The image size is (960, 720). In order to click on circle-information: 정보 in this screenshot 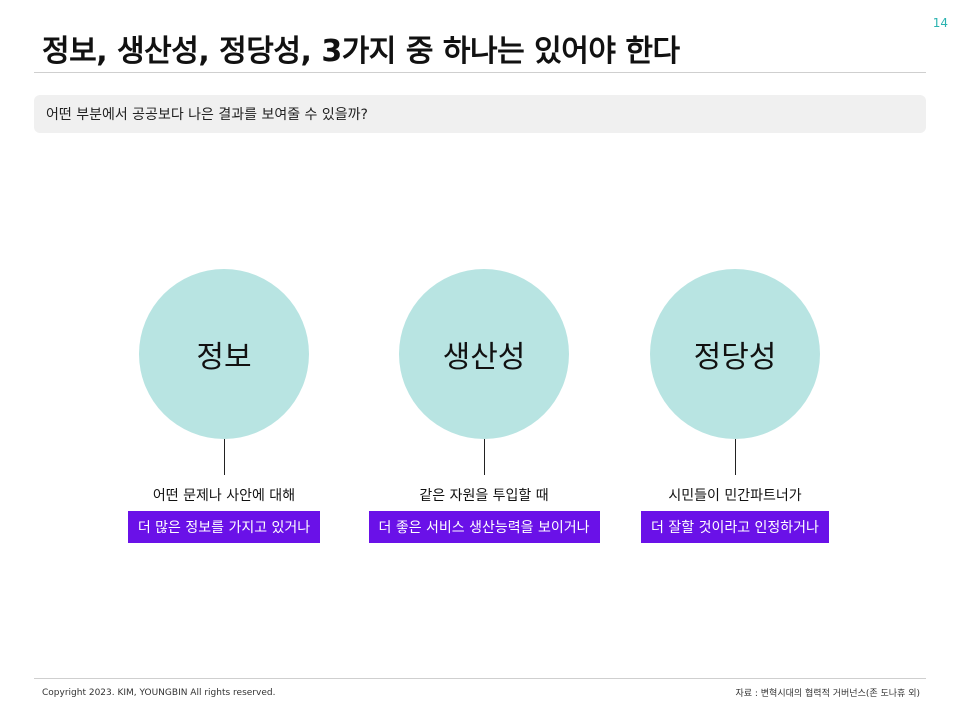, I will do `click(224, 354)`.